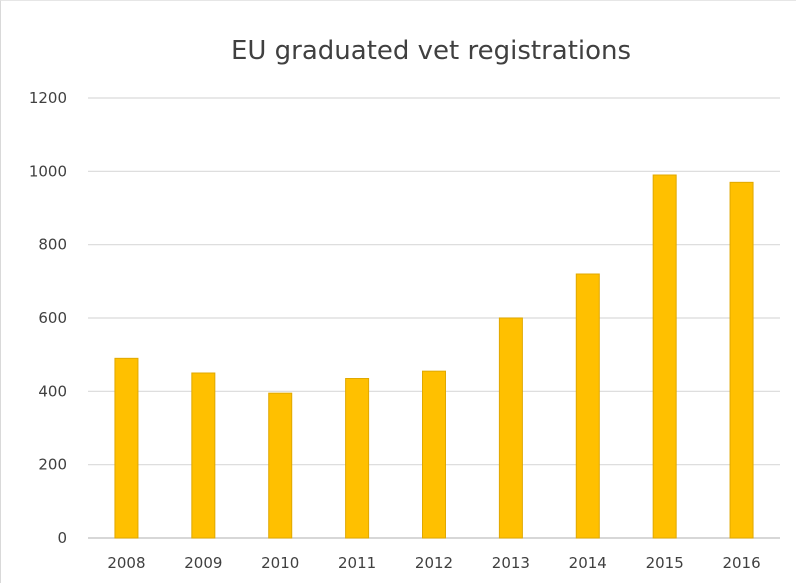 Image resolution: width=796 pixels, height=584 pixels. I want to click on bar-2010, so click(280, 465).